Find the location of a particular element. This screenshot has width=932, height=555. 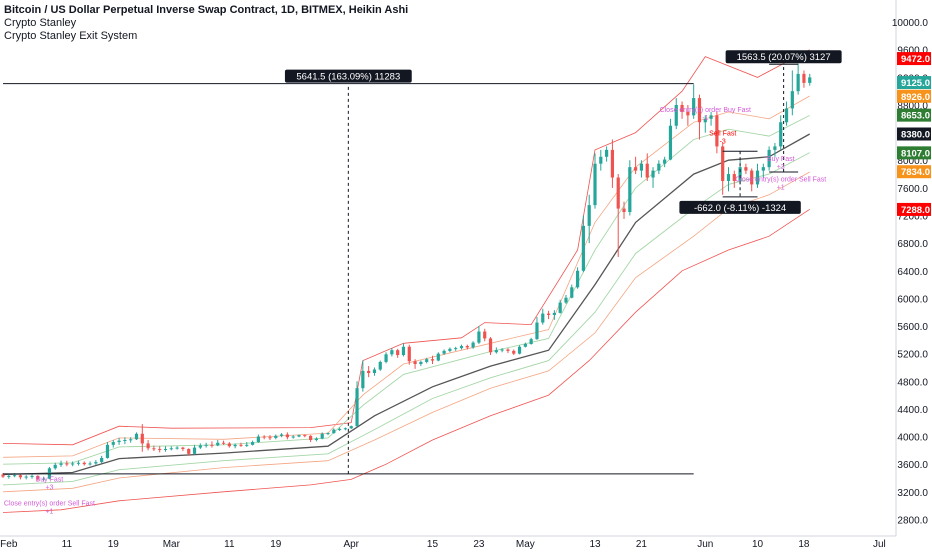

study-crypto-stanley-exit: Crypto Stanley Exit System is located at coordinates (71, 36).